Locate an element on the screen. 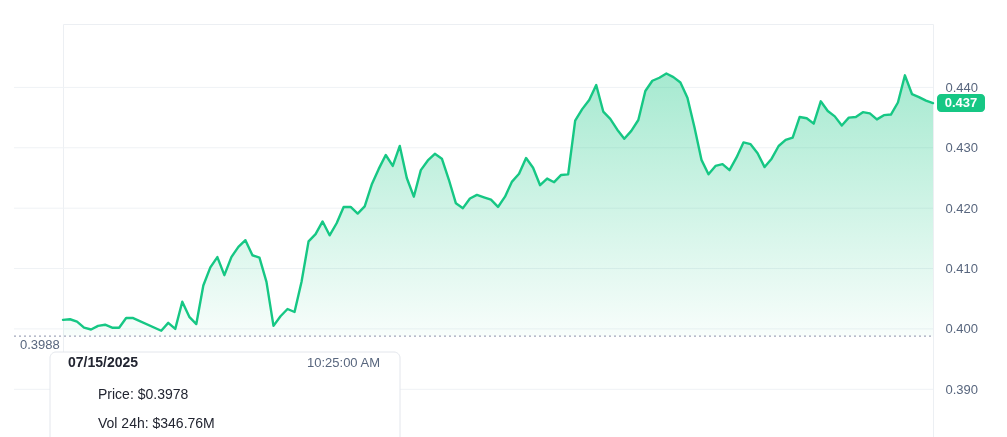 This screenshot has height=437, width=1007. annotation: 07/15/2025 is located at coordinates (103, 362).